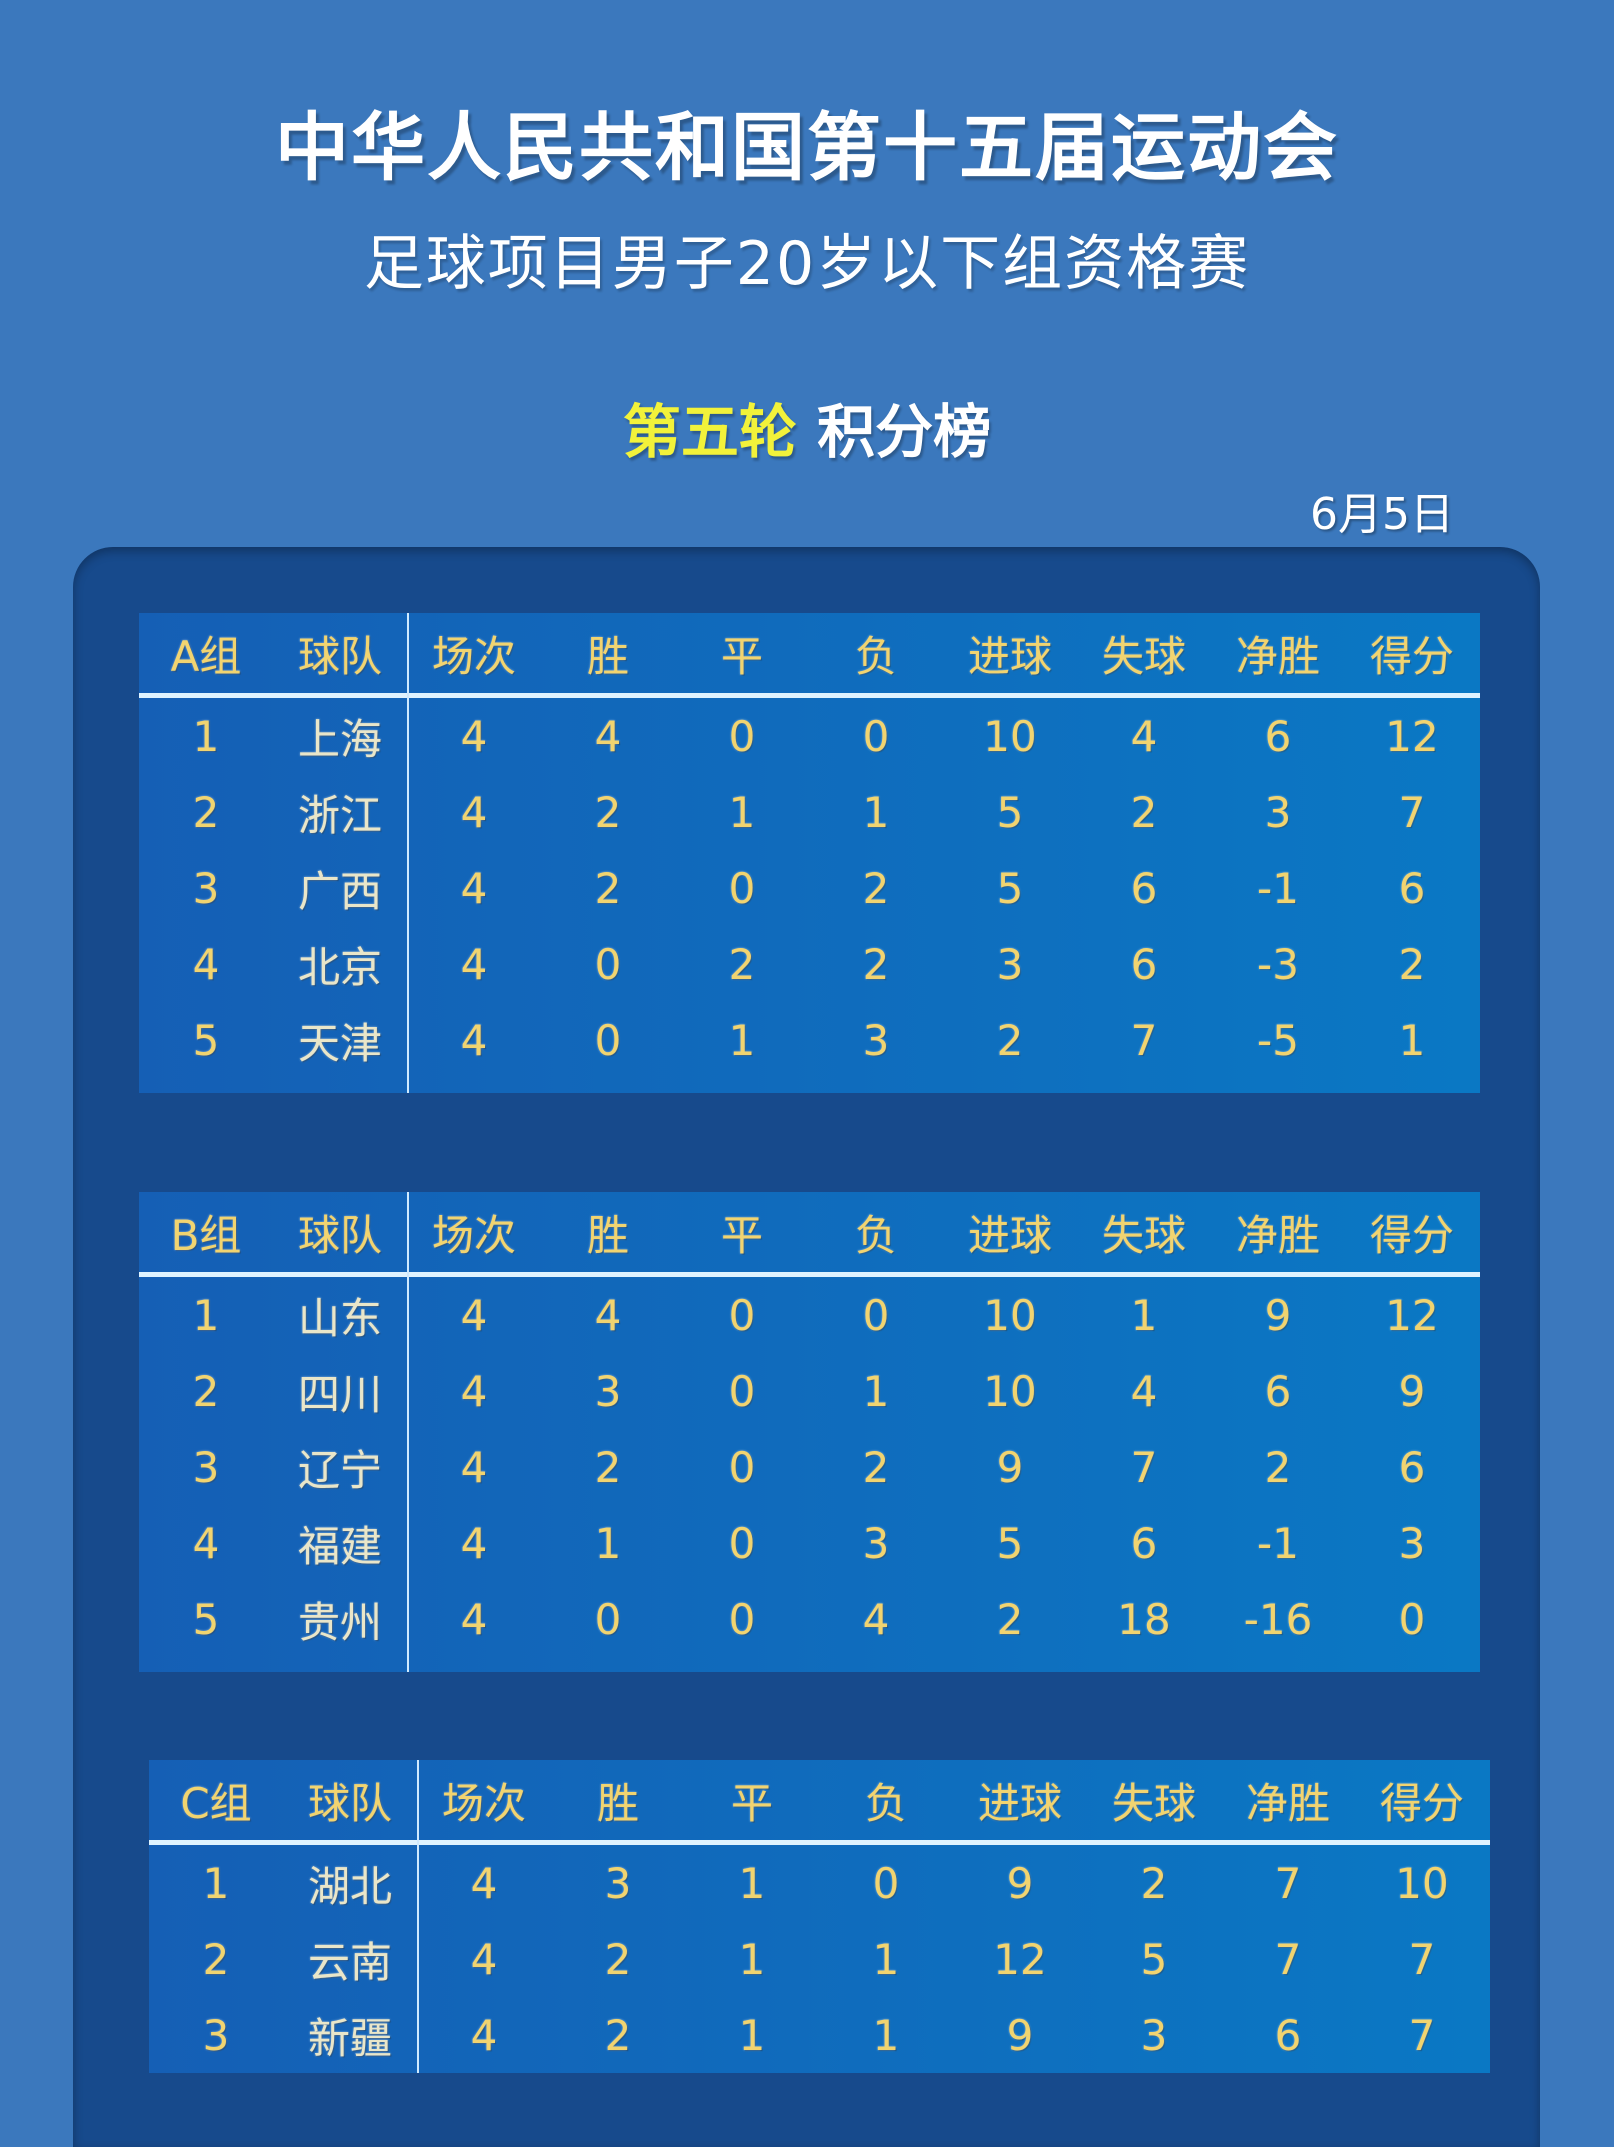 This screenshot has height=2147, width=1614. I want to click on stat-cell: 9, so click(1412, 1391).